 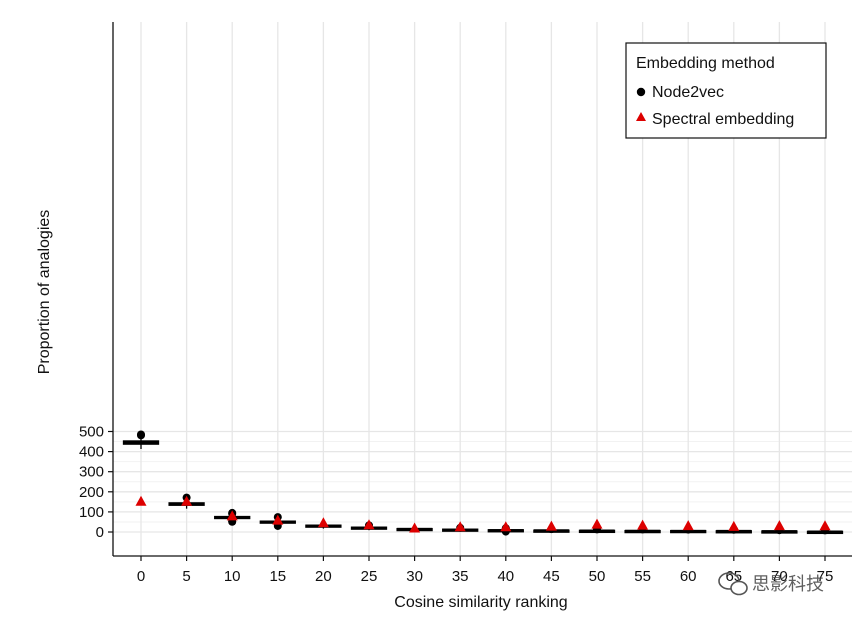 I want to click on x-tick-label: 50, so click(x=597, y=576).